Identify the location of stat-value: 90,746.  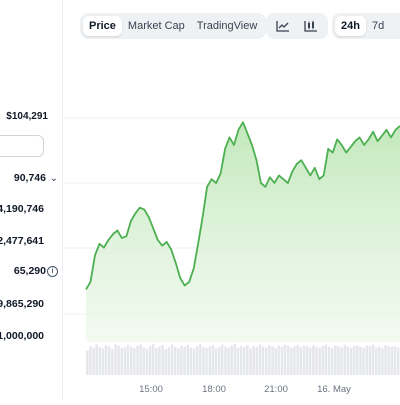
(29, 178).